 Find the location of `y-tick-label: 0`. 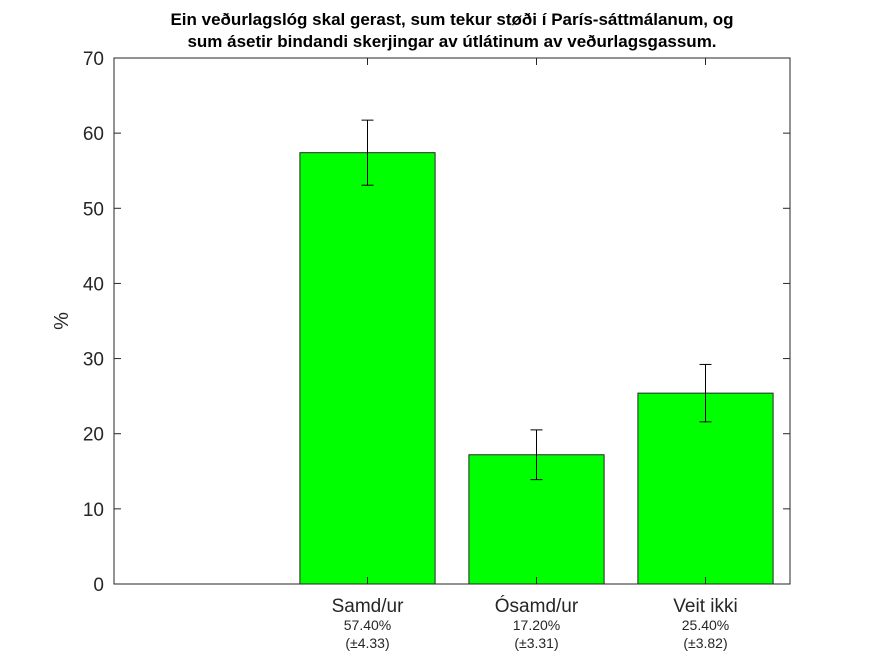

y-tick-label: 0 is located at coordinates (98, 585).